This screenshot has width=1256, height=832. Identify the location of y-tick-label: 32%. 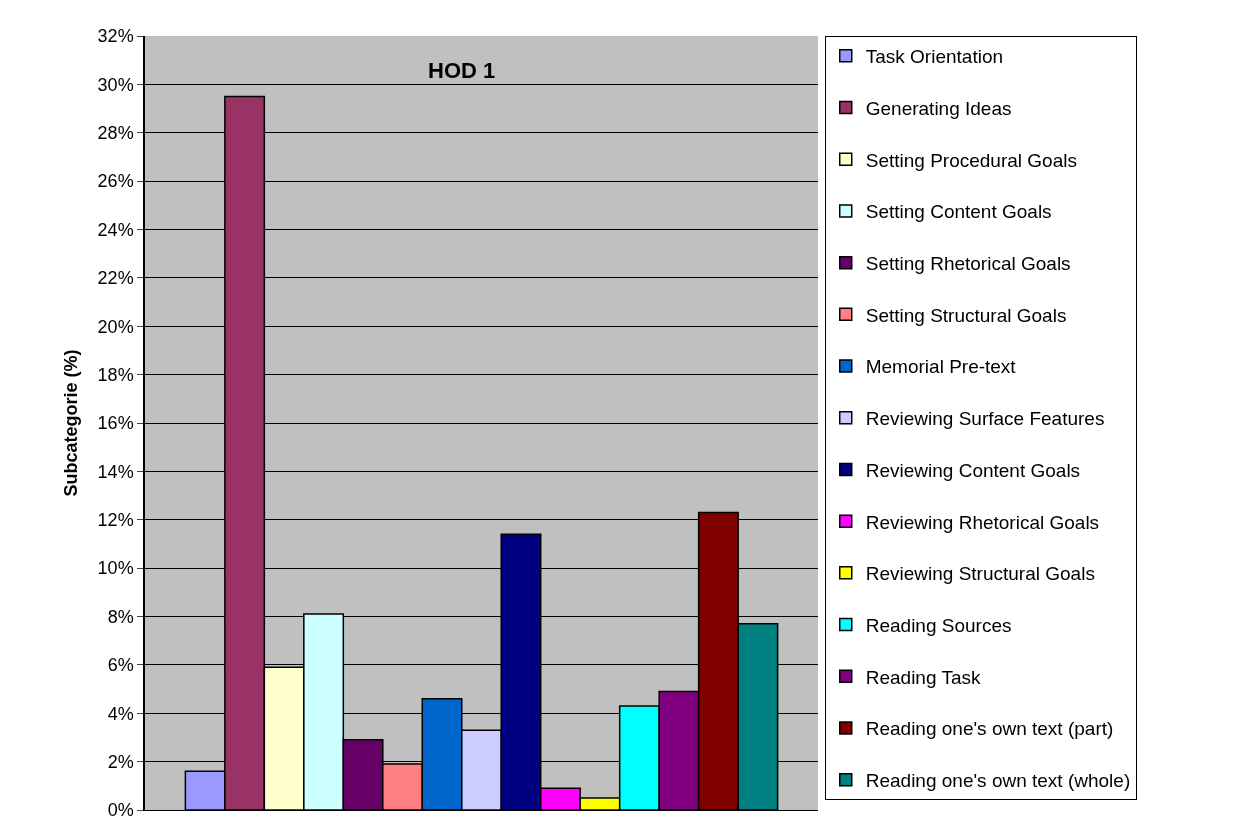
(115, 36).